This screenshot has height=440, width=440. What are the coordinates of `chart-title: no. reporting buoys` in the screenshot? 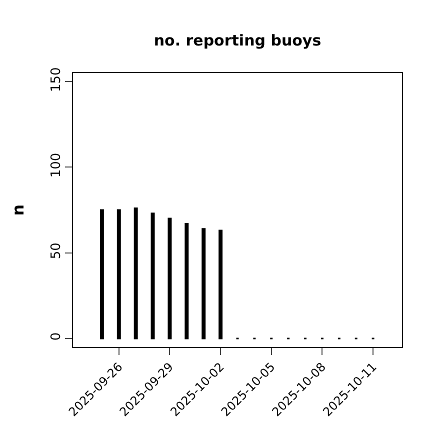 It's located at (238, 41).